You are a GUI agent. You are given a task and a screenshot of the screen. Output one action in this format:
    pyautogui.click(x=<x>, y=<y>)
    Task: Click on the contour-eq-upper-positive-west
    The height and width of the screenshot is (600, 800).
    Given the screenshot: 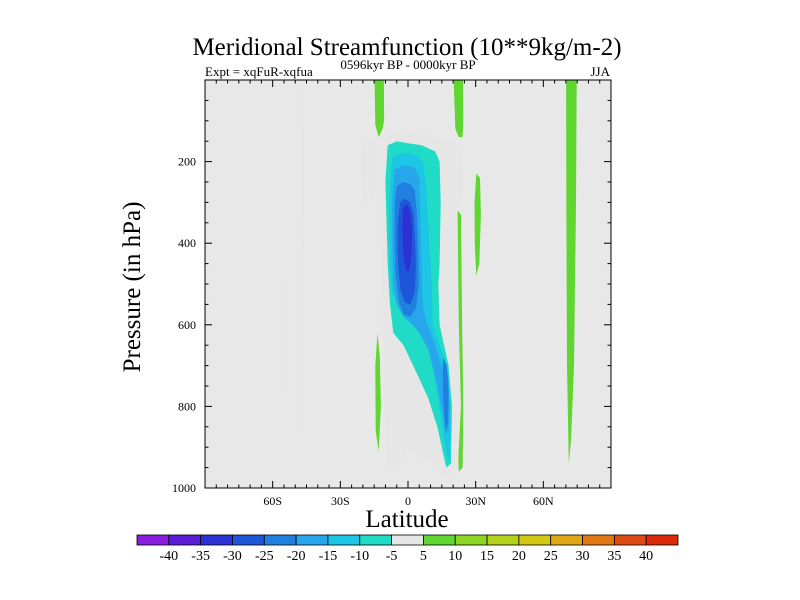 What is the action you would take?
    pyautogui.click(x=379, y=109)
    